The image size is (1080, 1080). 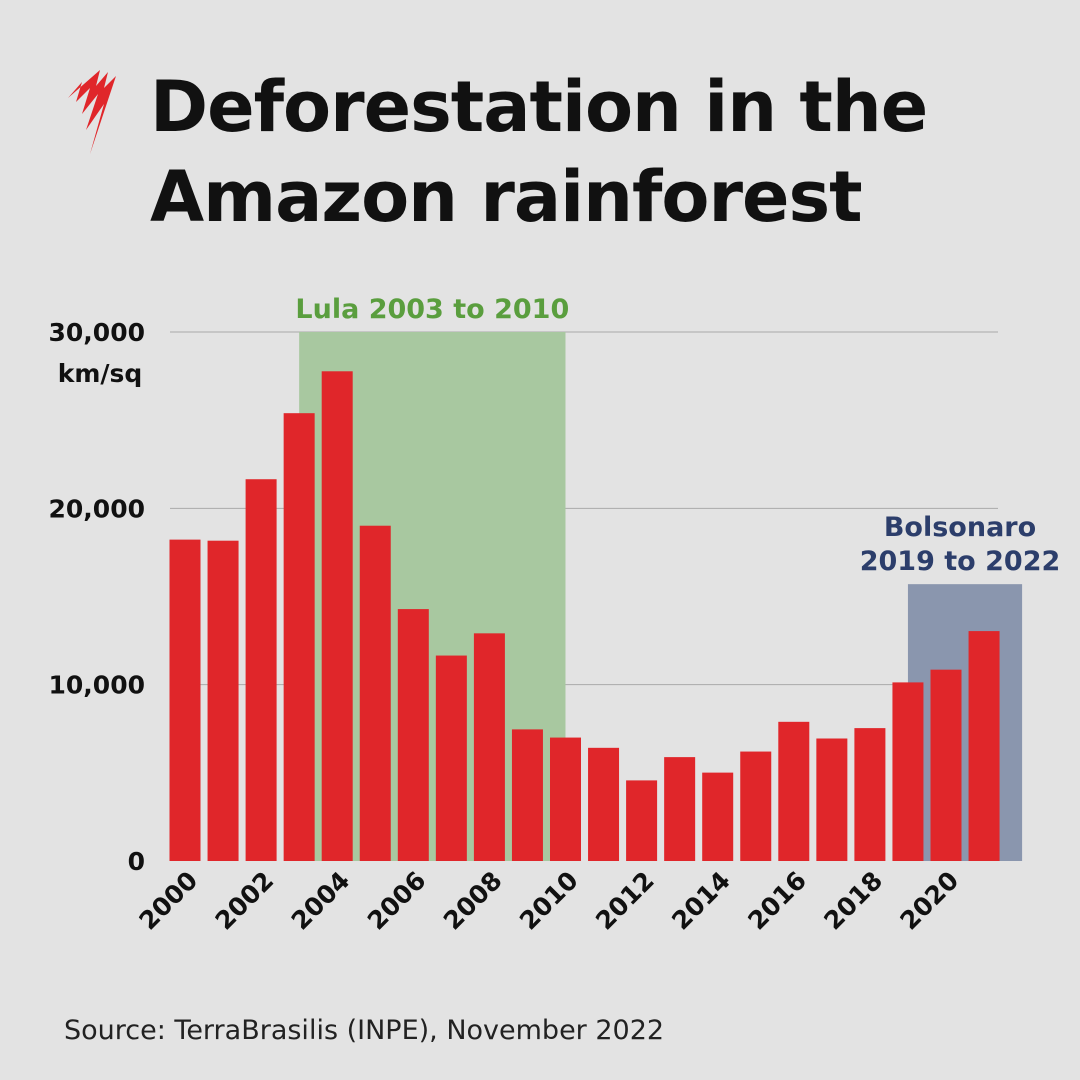 What do you see at coordinates (337, 616) in the screenshot?
I see `bar-2004` at bounding box center [337, 616].